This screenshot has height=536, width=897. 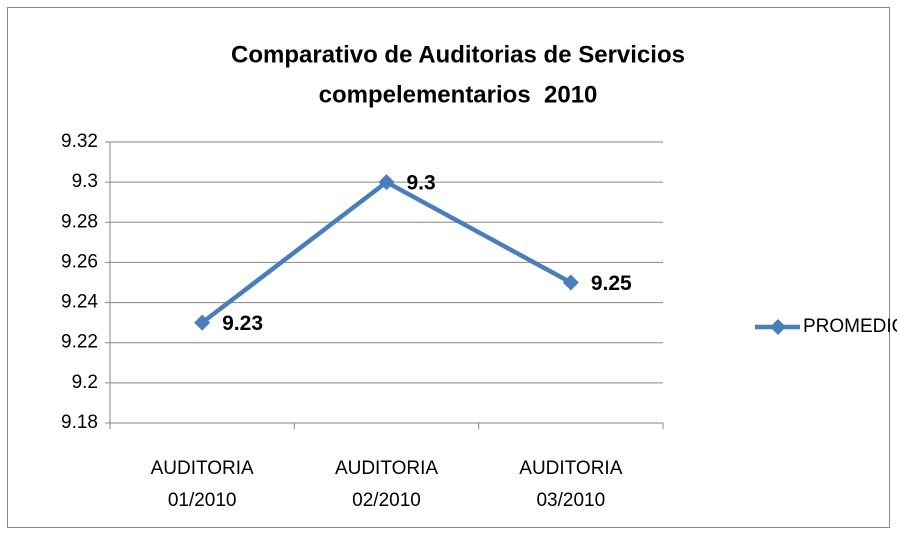 I want to click on y-tick-label: 9.2, so click(x=85, y=382).